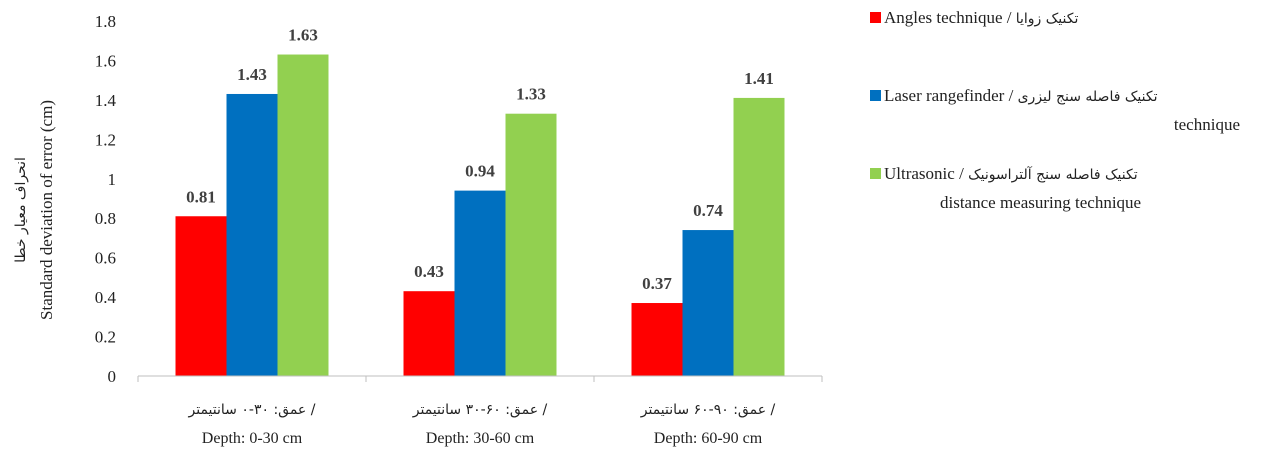 The width and height of the screenshot is (1268, 451). What do you see at coordinates (657, 283) in the screenshot?
I see `data-label: 0.37` at bounding box center [657, 283].